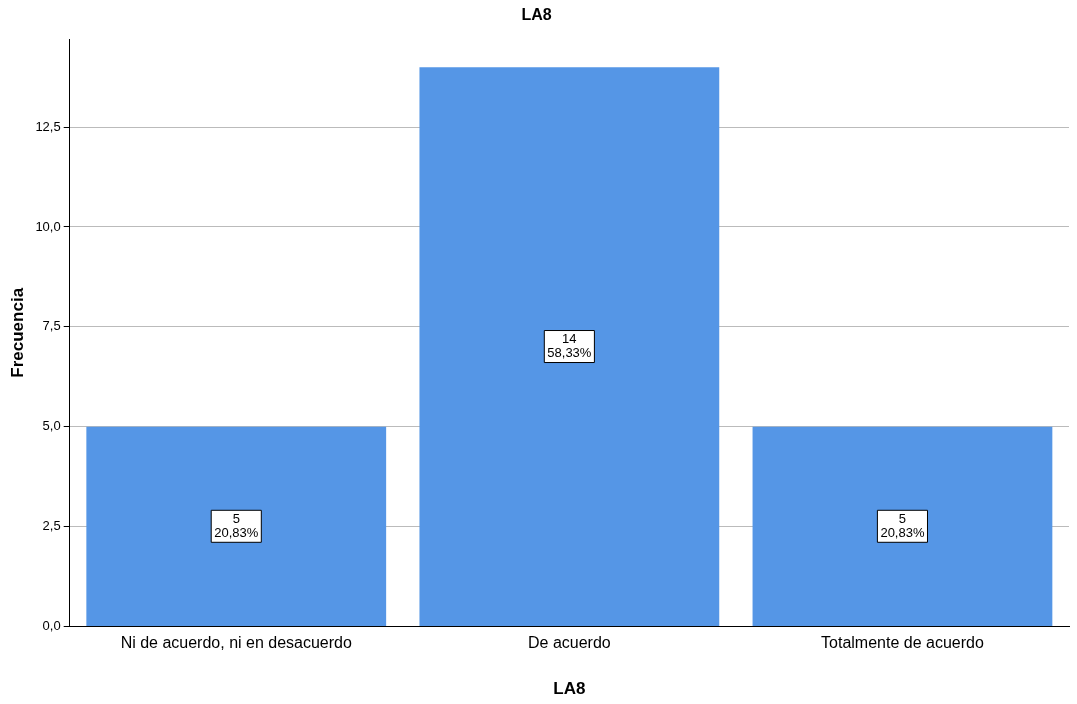 The height and width of the screenshot is (704, 1077). I want to click on y-tick-label: 12,5, so click(48, 126).